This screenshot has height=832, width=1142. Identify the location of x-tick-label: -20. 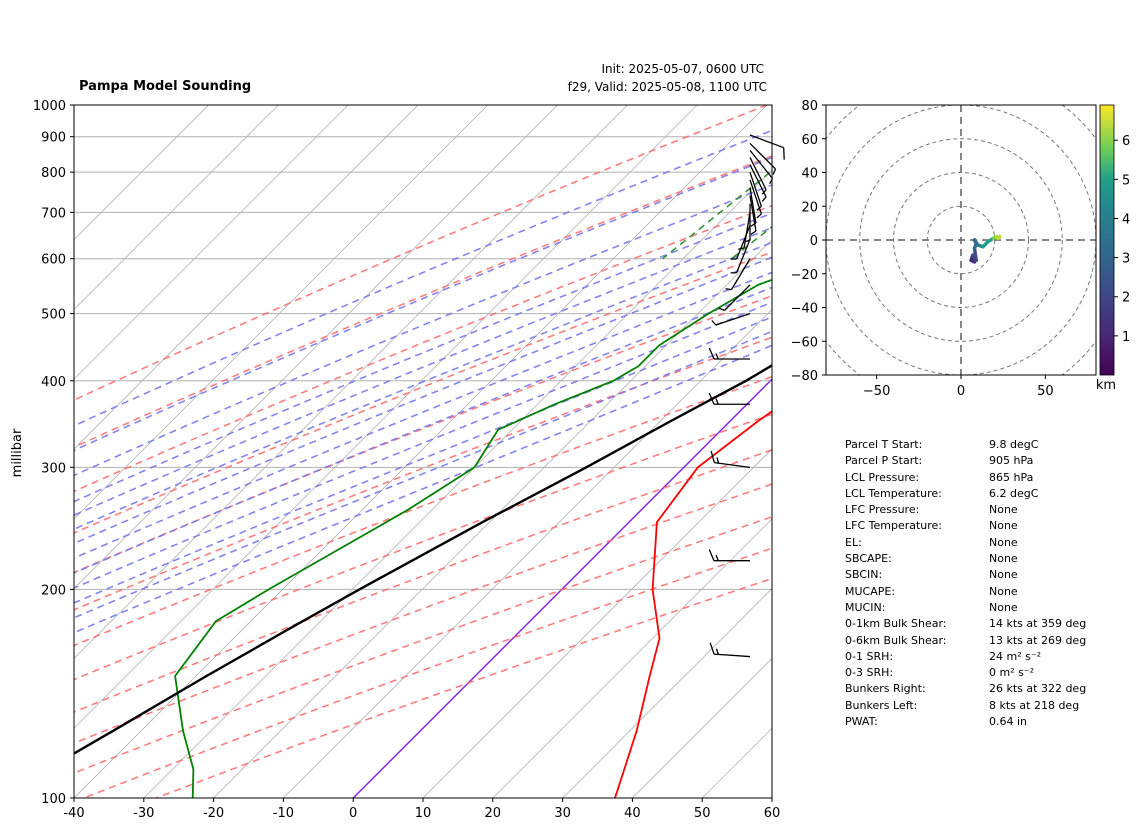
(213, 813).